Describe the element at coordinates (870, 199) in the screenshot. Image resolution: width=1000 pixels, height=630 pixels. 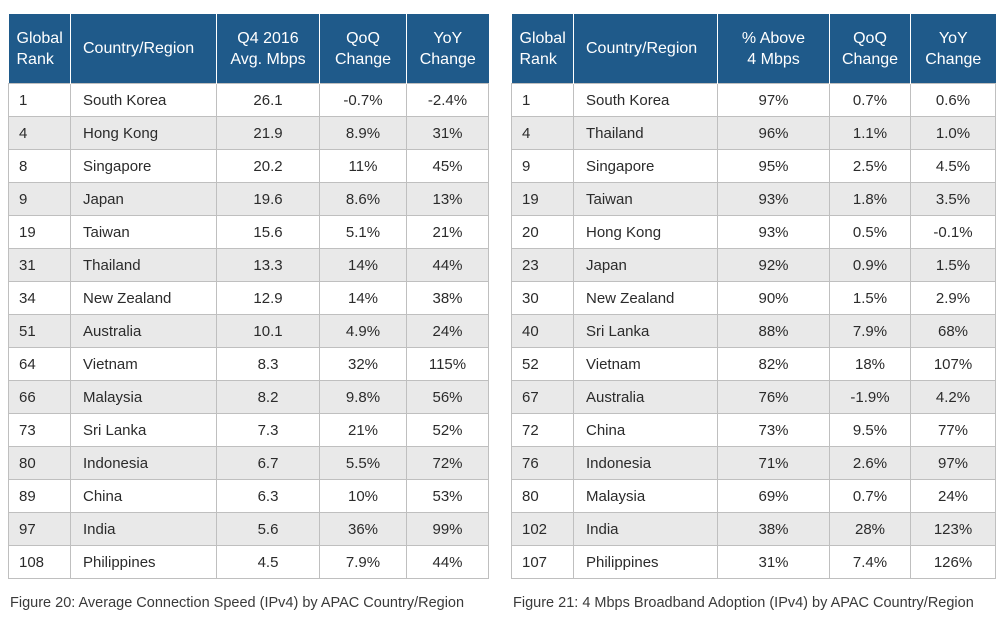
I see `cell-qoq: 1.8%` at that location.